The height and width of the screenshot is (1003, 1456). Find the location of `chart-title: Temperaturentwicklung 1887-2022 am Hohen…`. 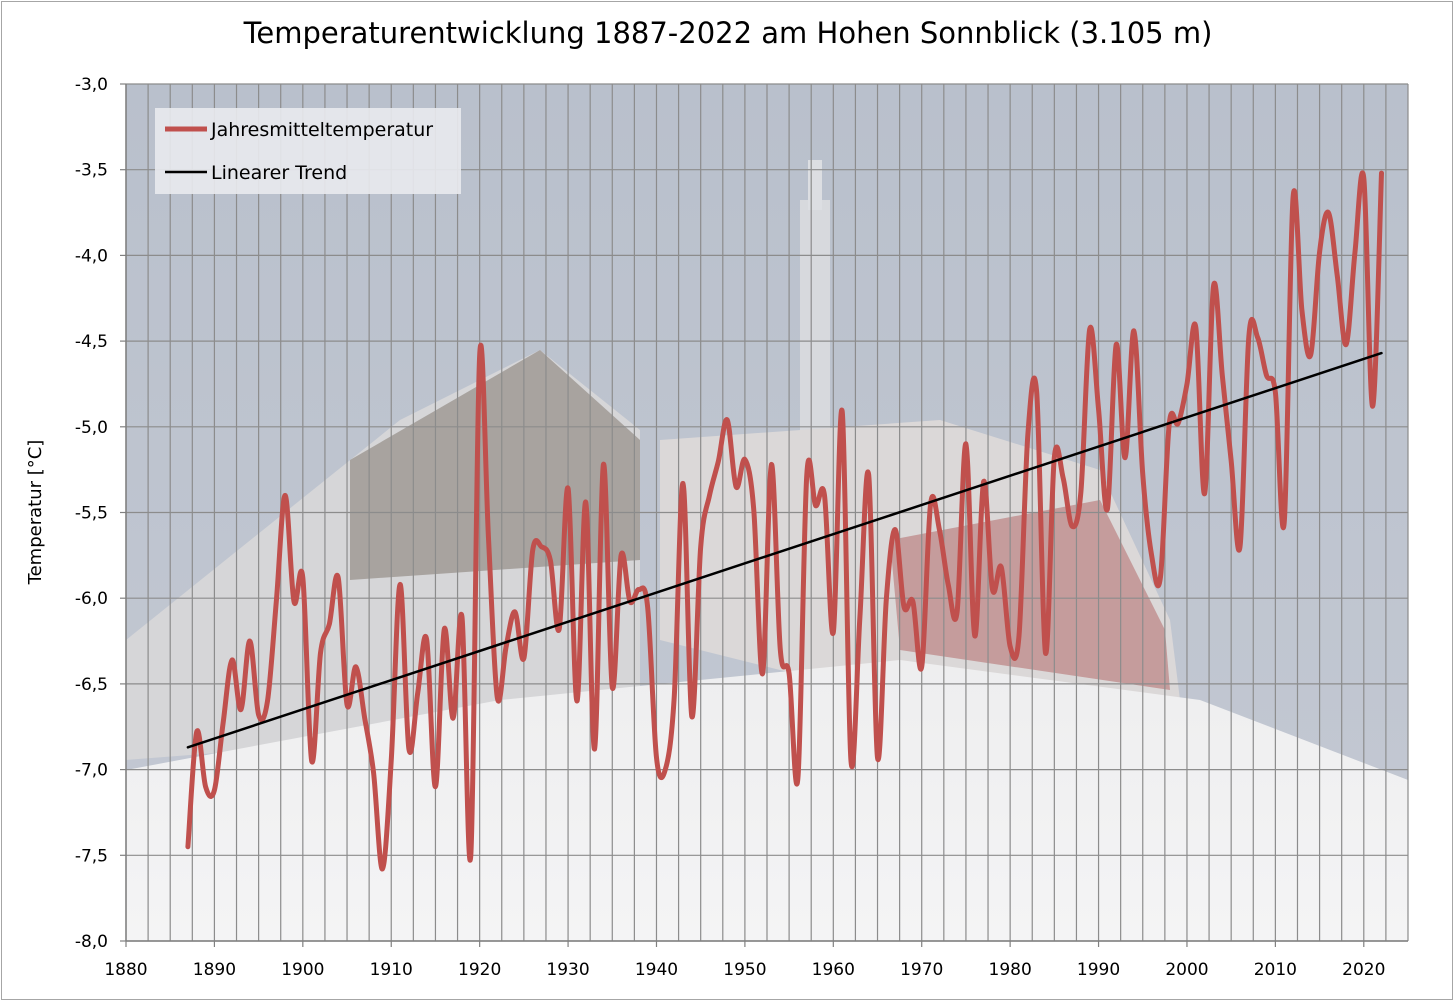

chart-title: Temperaturentwicklung 1887-2022 am Hohen… is located at coordinates (728, 33).